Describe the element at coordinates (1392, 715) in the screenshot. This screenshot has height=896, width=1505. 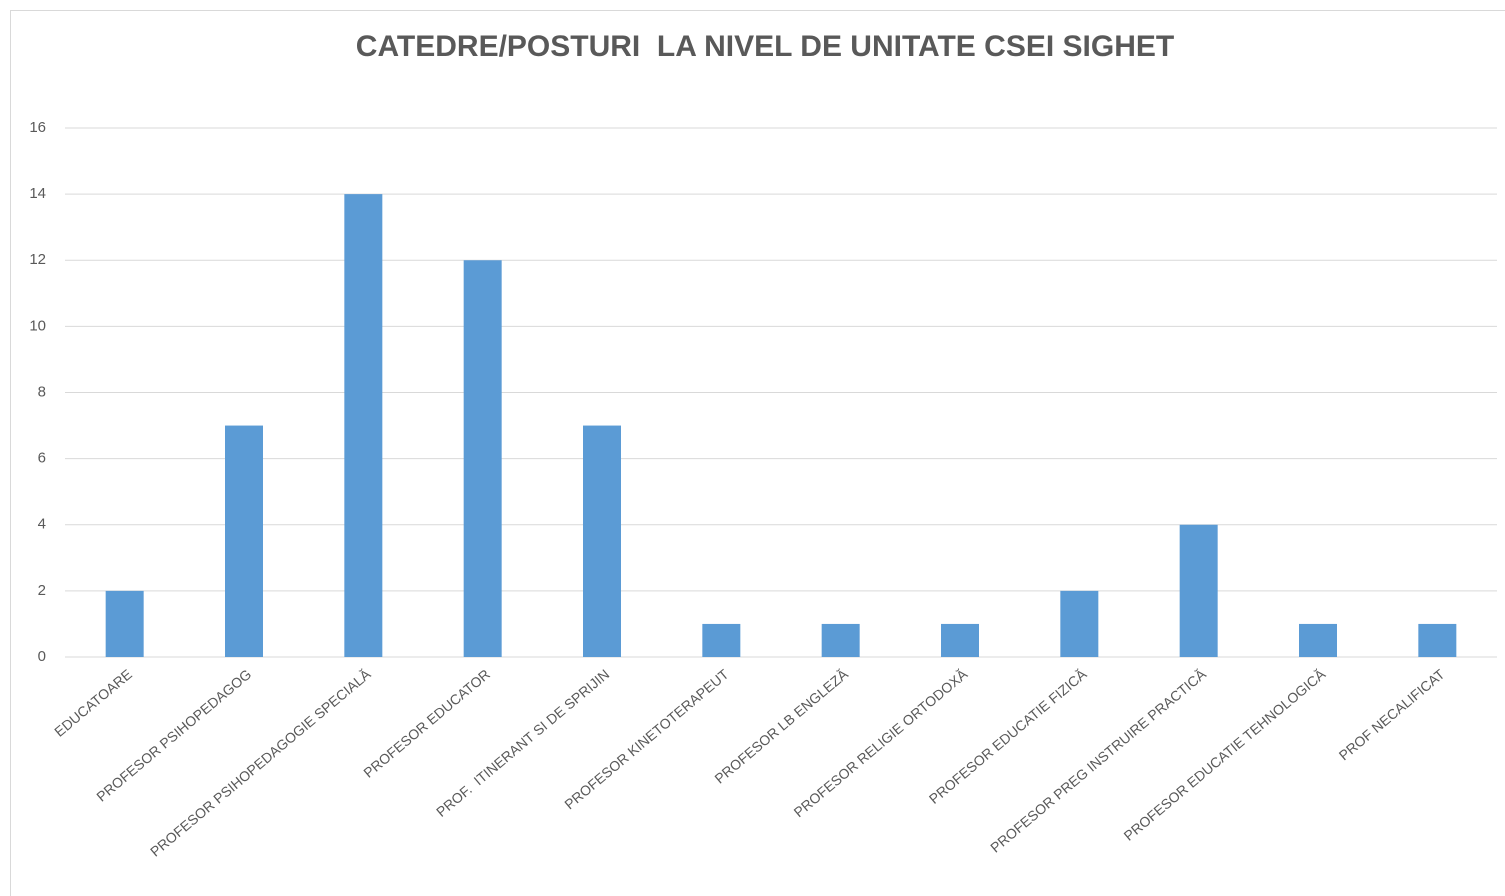
I see `x-tick-label: PROF NECALIFICAT` at that location.